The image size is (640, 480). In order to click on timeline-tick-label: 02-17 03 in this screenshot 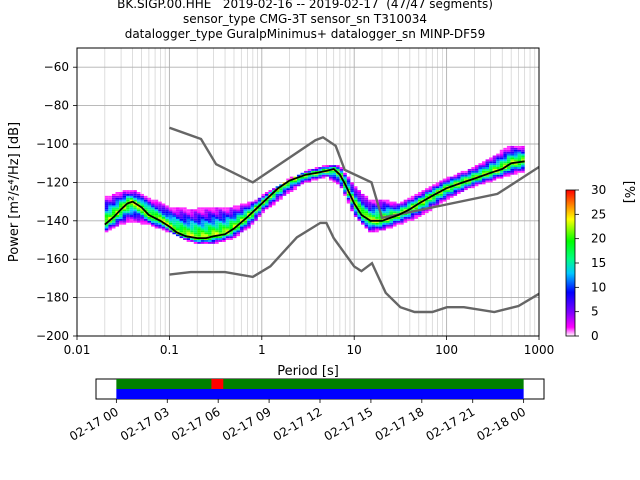, I will do `click(145, 424)`.